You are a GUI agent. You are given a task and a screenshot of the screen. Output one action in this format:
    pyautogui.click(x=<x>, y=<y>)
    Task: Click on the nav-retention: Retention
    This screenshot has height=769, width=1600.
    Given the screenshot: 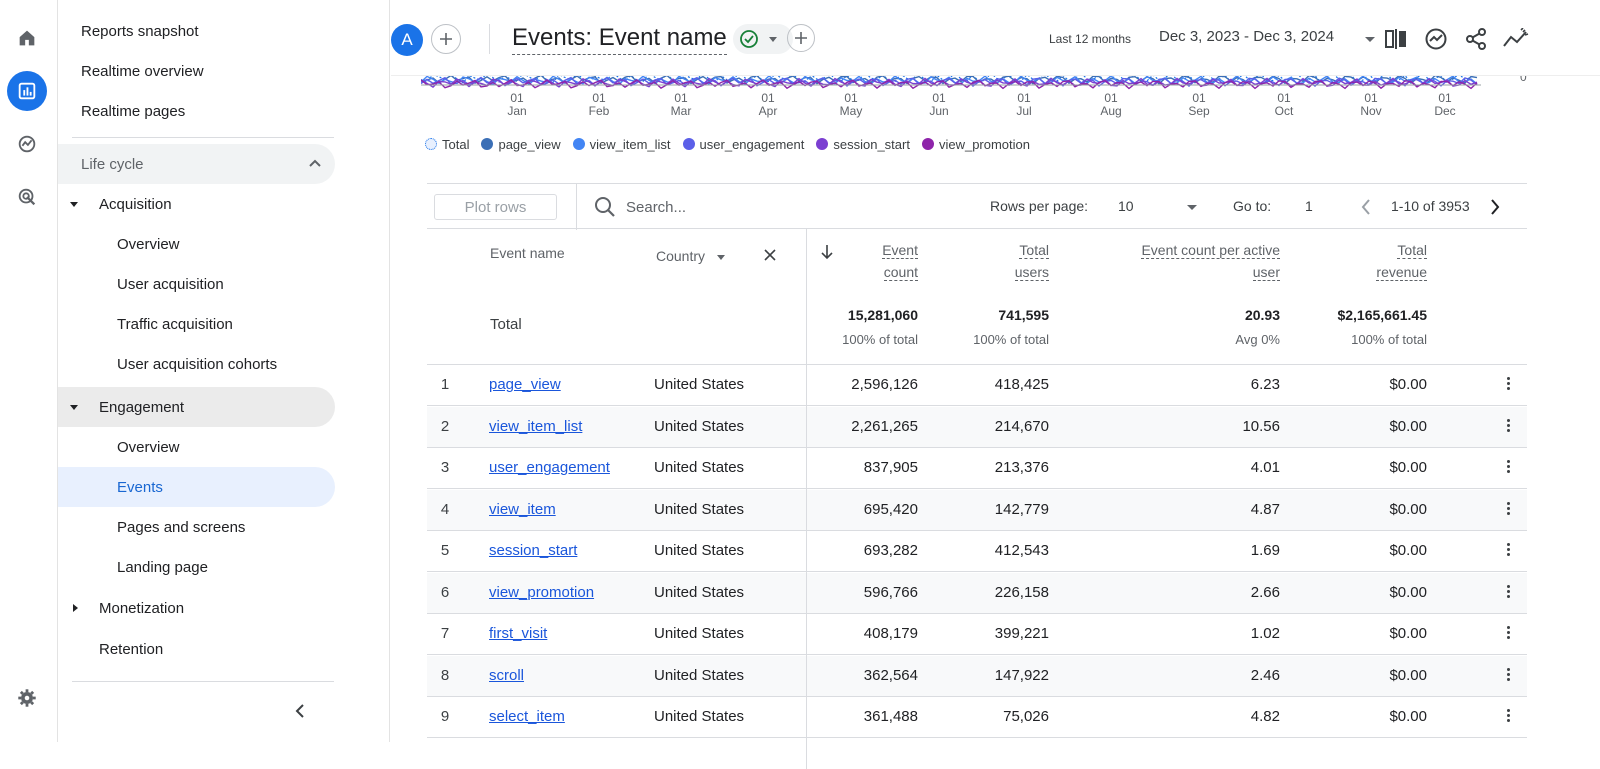 What is the action you would take?
    pyautogui.click(x=131, y=649)
    